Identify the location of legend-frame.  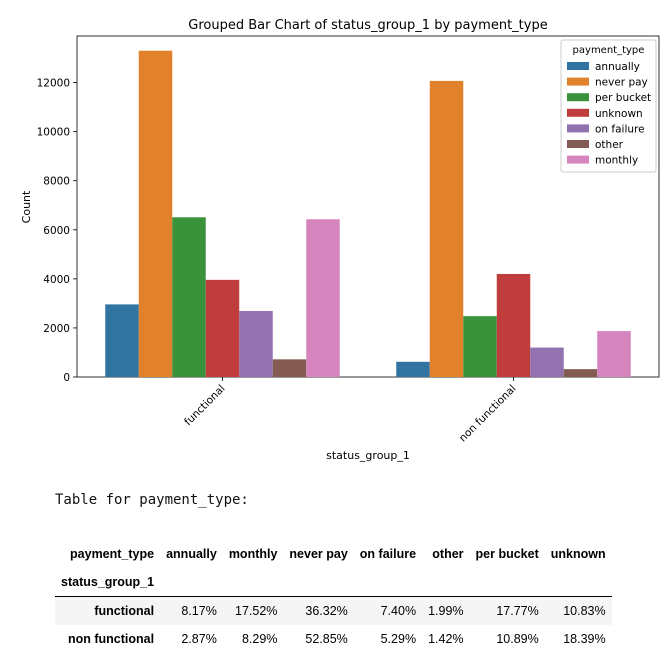
(608, 106).